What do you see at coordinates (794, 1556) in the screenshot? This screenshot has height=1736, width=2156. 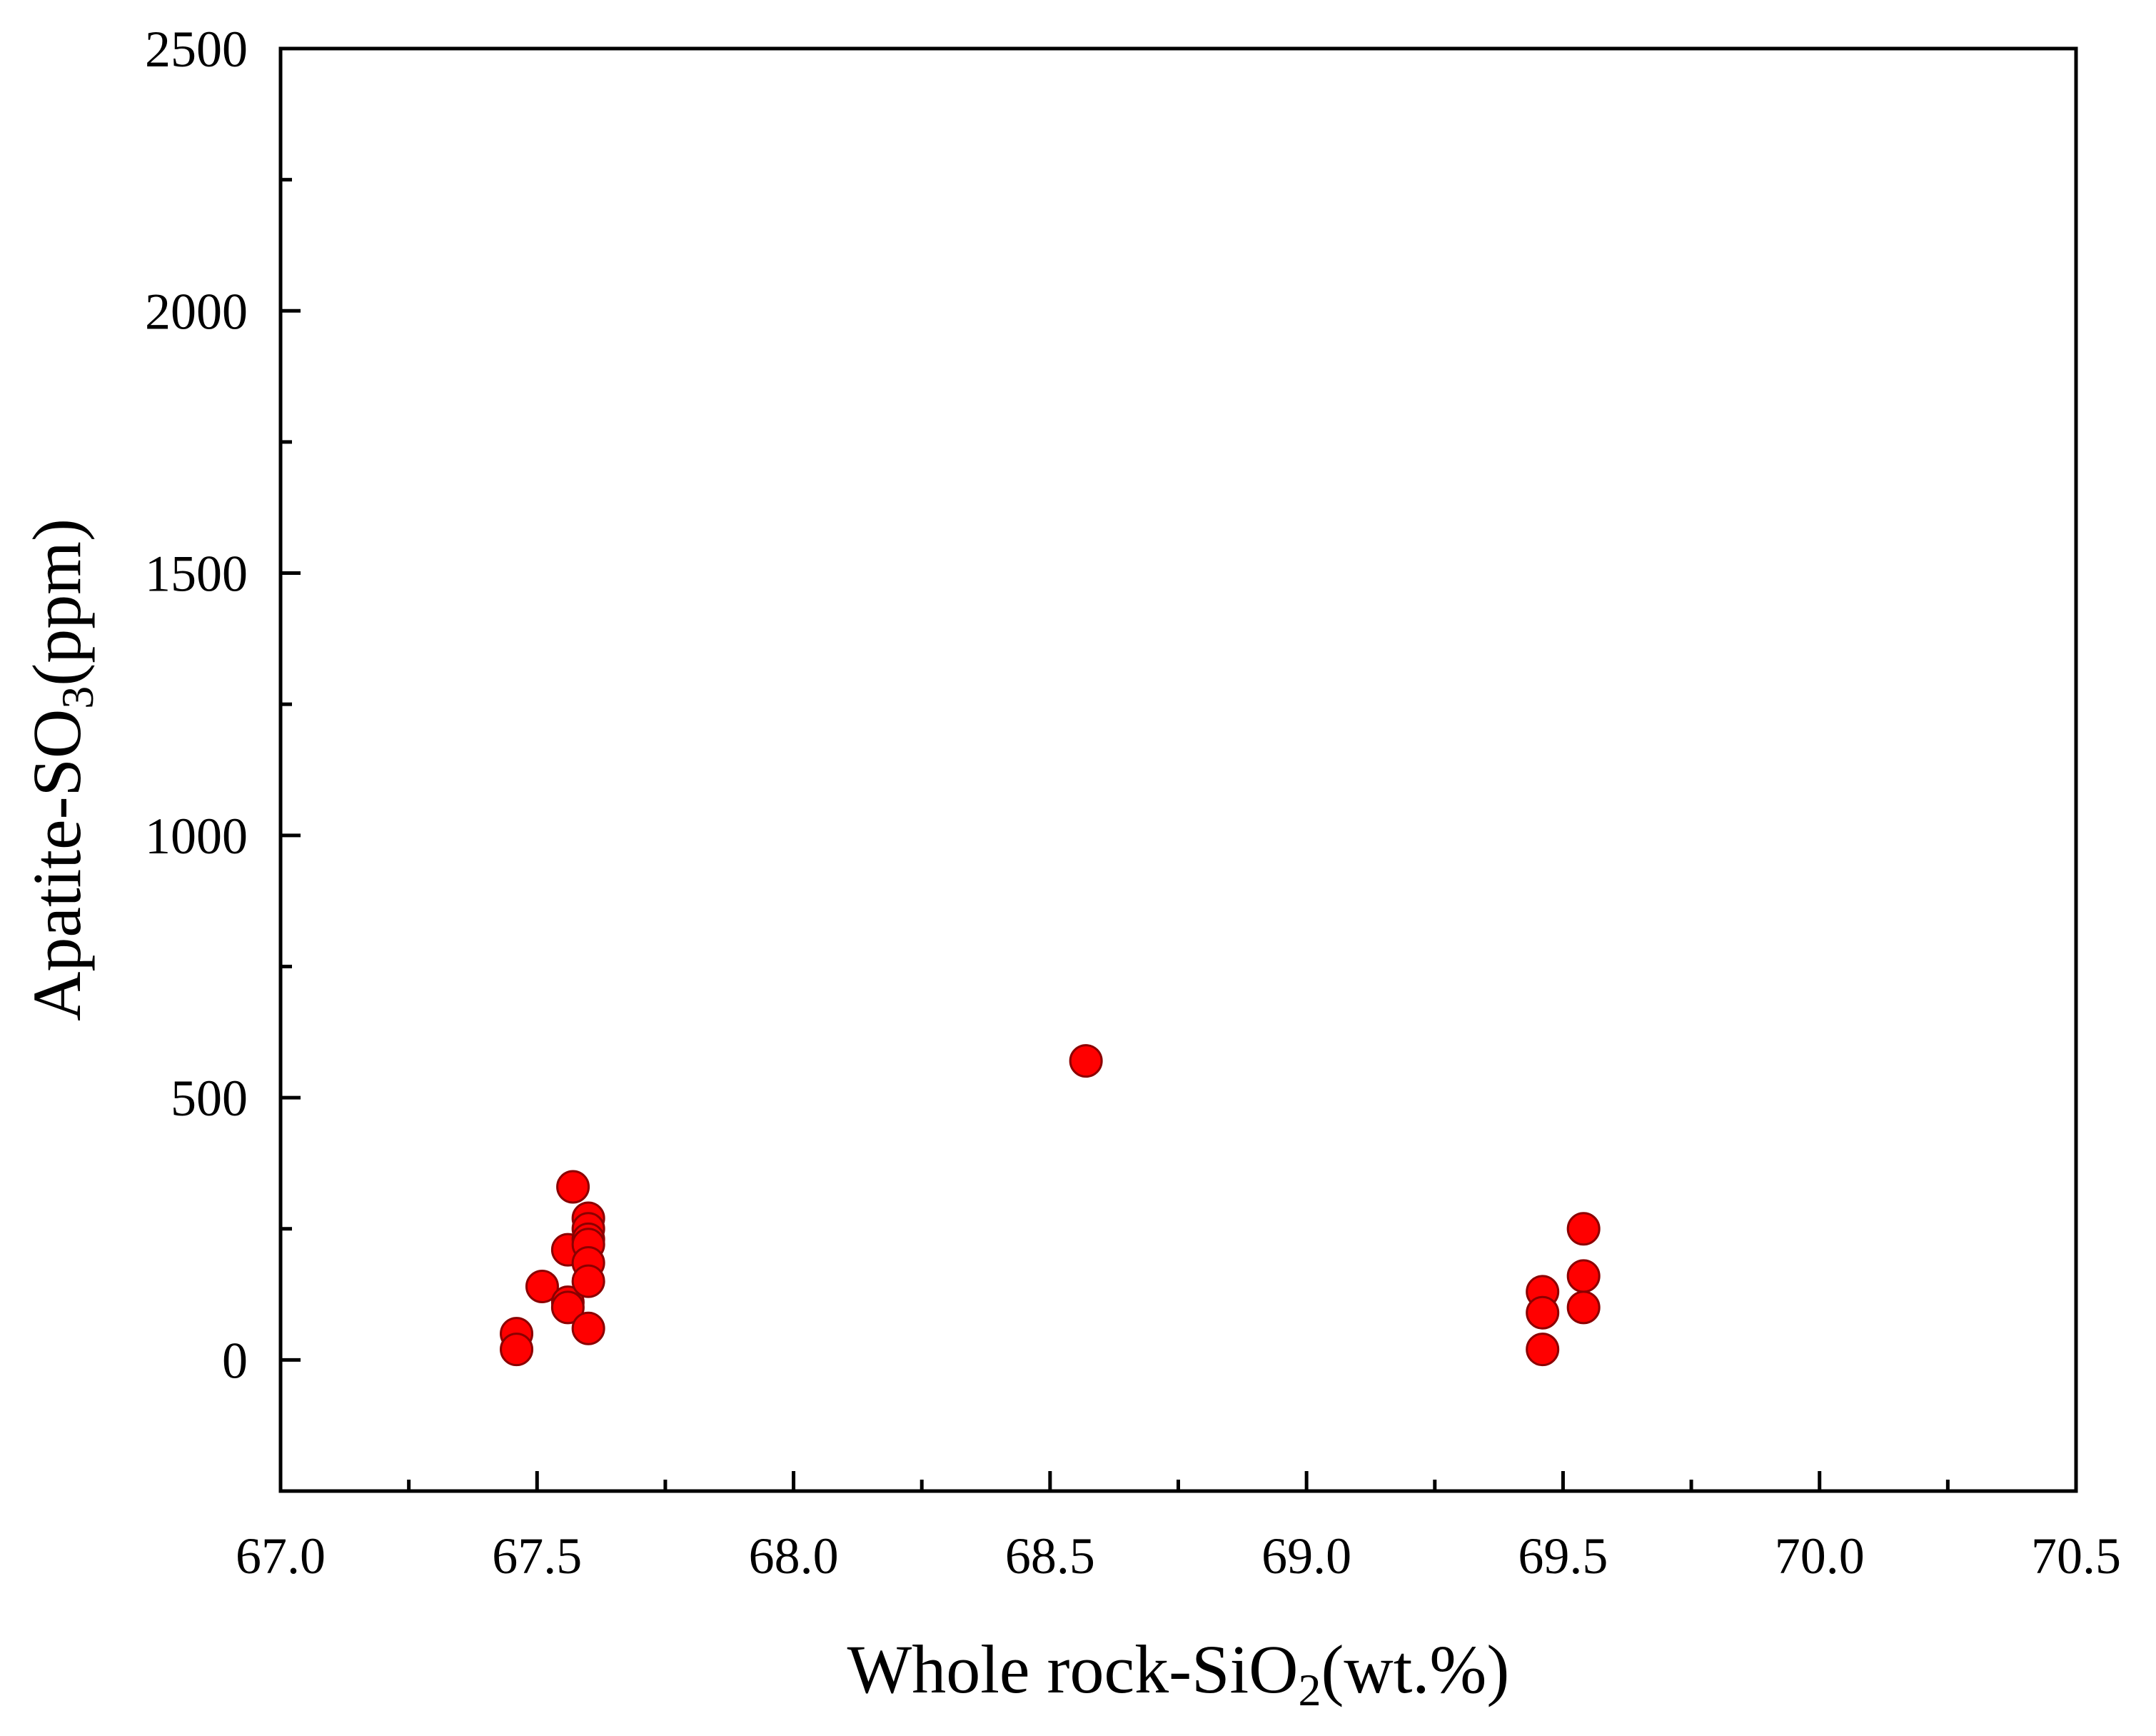 I see `x-tick-label: 68.0` at bounding box center [794, 1556].